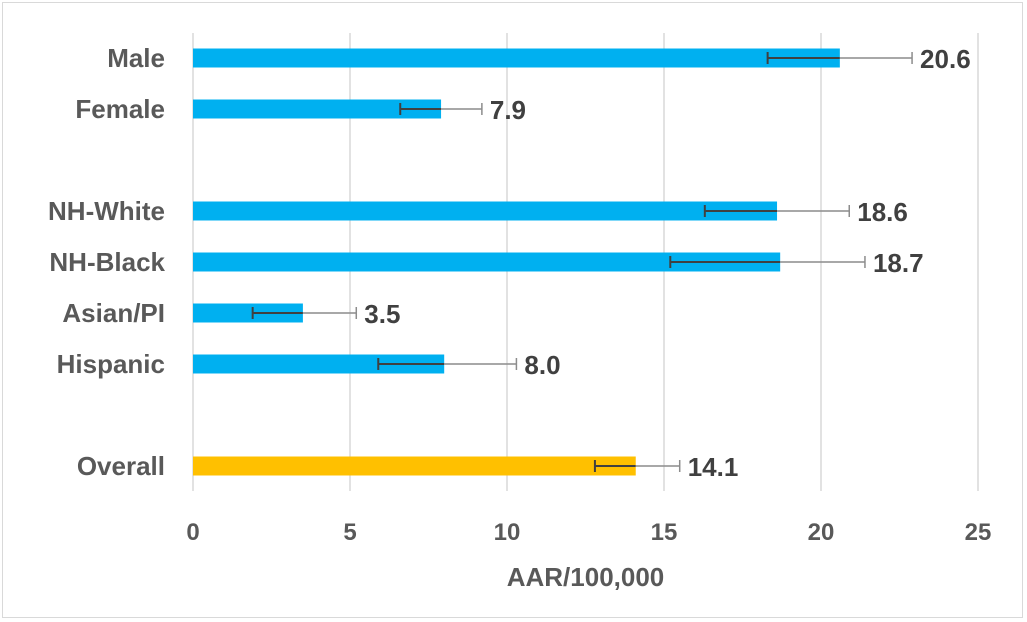 Image resolution: width=1027 pixels, height=622 pixels. I want to click on x-axis-title: AAR/100,000, so click(586, 577).